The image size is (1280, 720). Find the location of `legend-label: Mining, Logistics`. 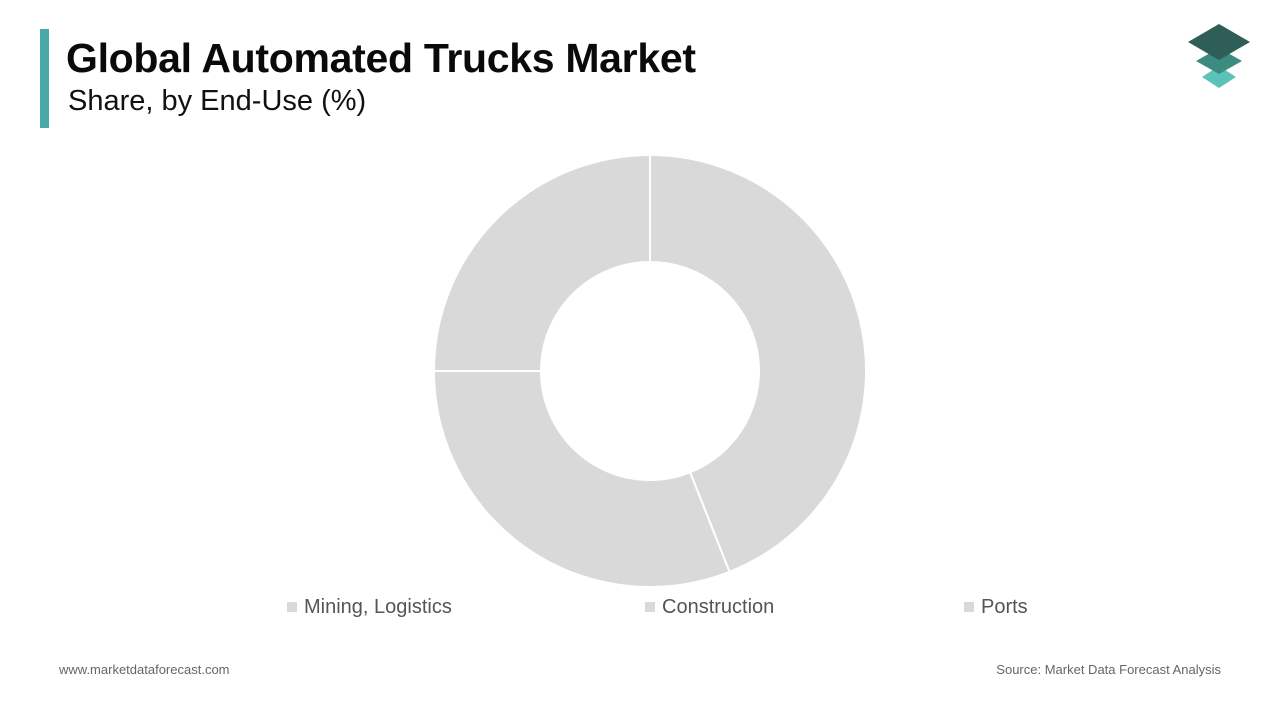

legend-label: Mining, Logistics is located at coordinates (378, 606).